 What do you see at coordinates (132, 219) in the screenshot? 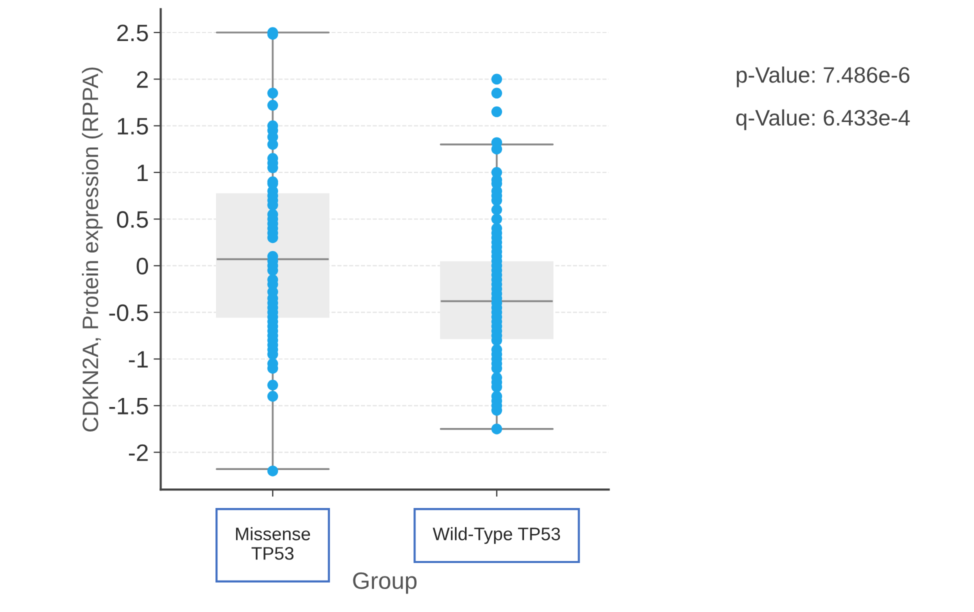
I see `y-tick-label: 0.5` at bounding box center [132, 219].